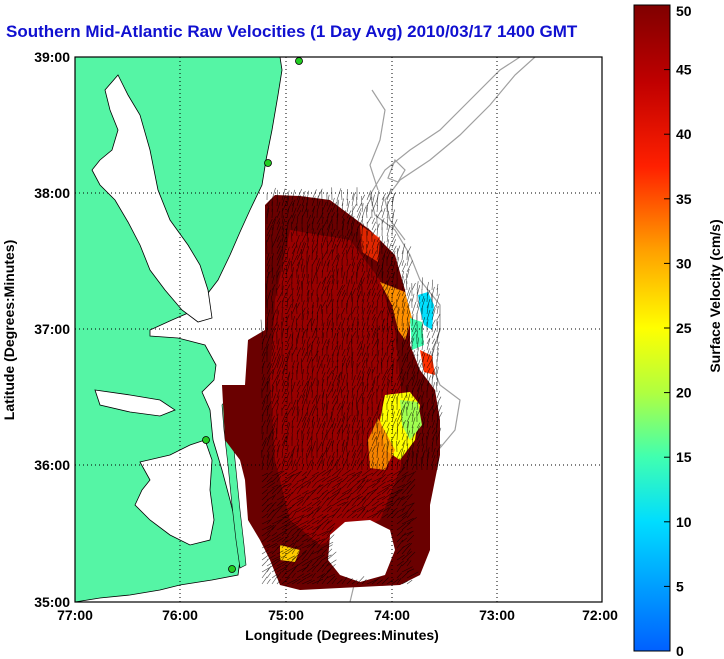 This screenshot has width=724, height=659. I want to click on y-tick-label: 37:00, so click(52, 329).